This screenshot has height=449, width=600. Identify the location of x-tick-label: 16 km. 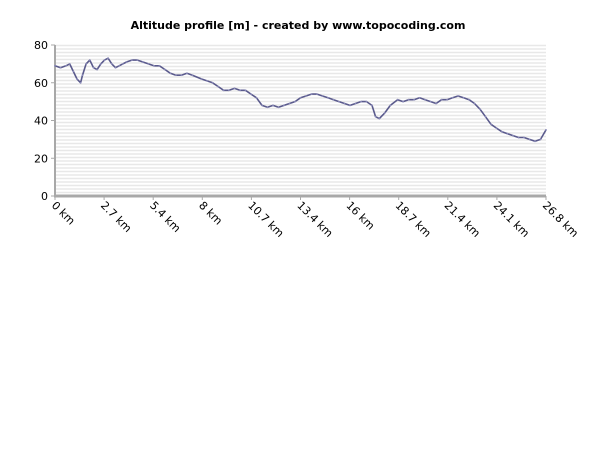
(360, 216).